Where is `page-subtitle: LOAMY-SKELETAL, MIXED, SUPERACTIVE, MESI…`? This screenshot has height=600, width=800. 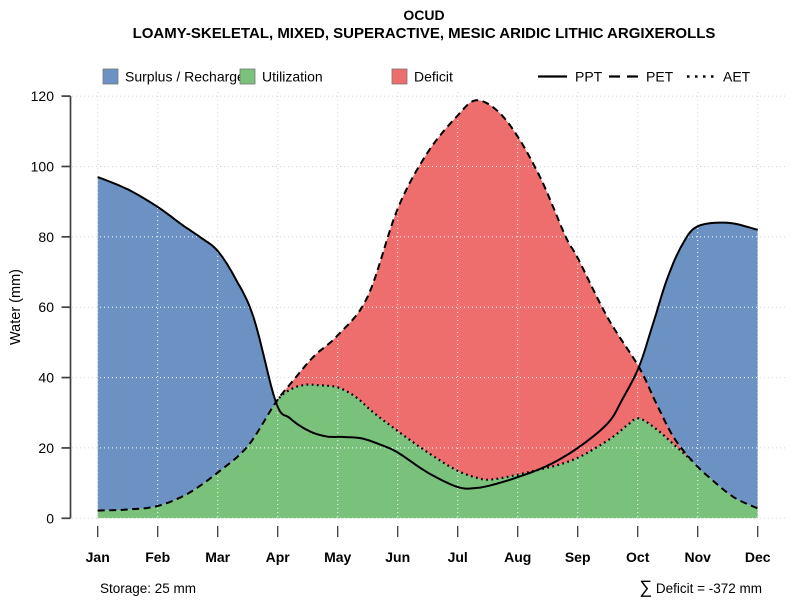
page-subtitle: LOAMY-SKELETAL, MIXED, SUPERACTIVE, MESI… is located at coordinates (424, 33).